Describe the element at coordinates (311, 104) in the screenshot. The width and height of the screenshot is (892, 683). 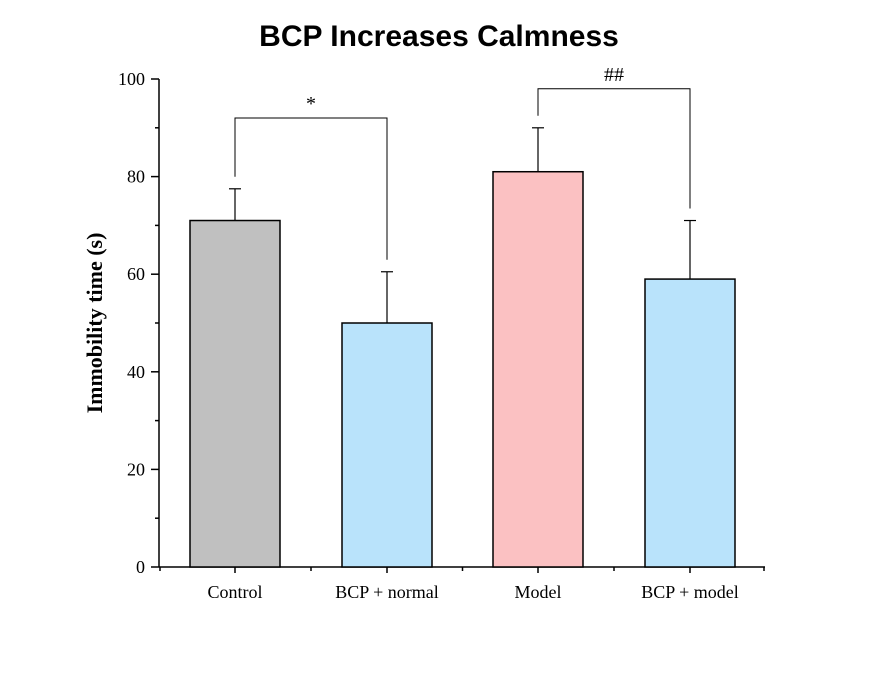
I see `significance-marker: *` at that location.